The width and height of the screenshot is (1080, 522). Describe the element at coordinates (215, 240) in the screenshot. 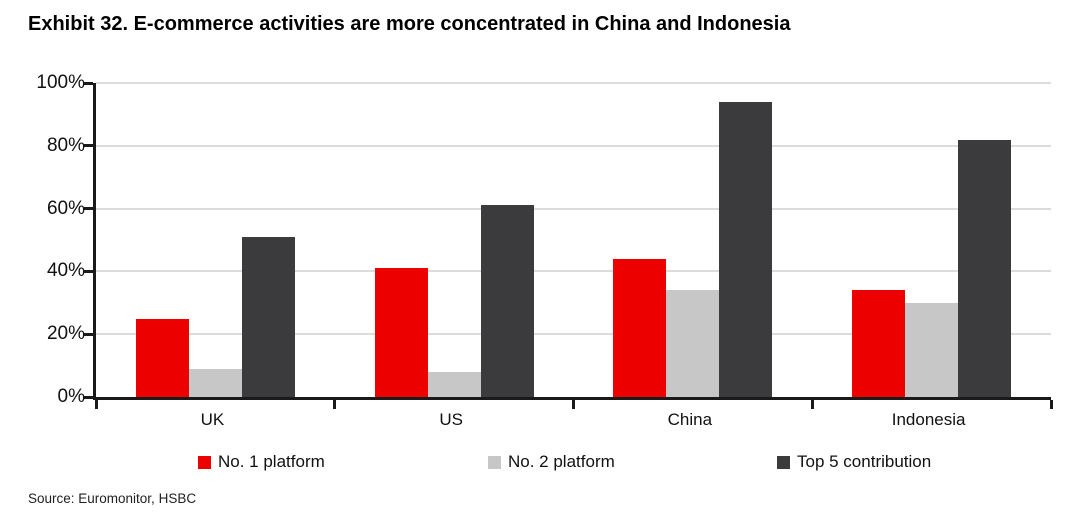

I see `bar-group-uk` at that location.